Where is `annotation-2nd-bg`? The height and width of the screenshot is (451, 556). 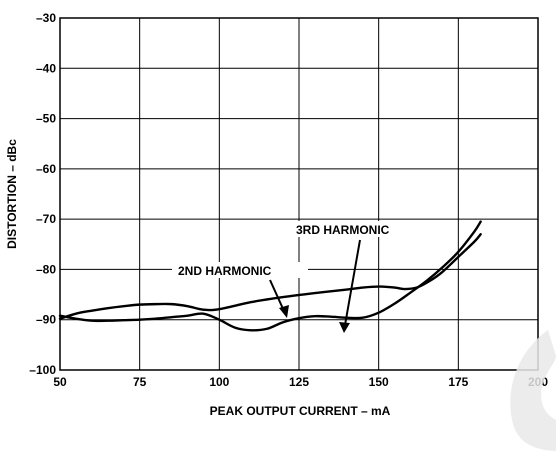
annotation-2nd-bg is located at coordinates (240, 270).